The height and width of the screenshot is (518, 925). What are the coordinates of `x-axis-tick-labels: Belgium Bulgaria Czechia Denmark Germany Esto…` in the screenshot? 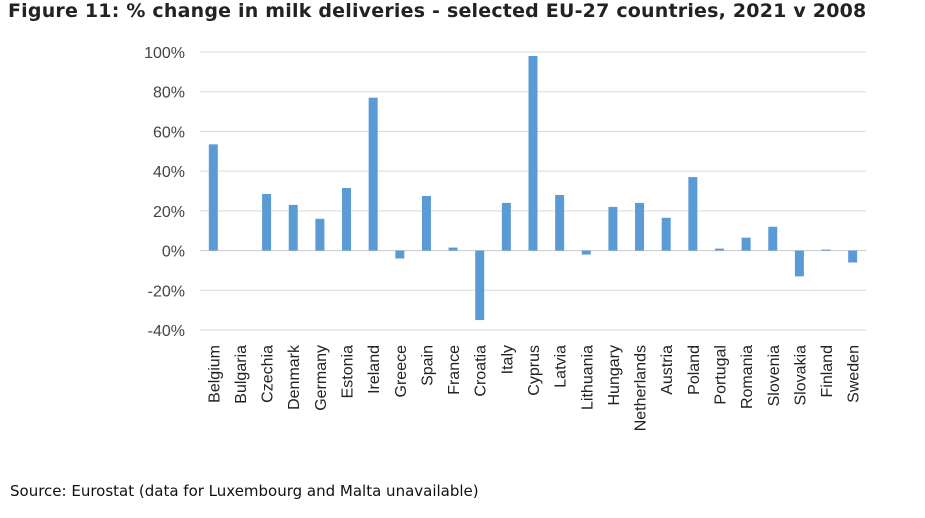 It's located at (534, 387).